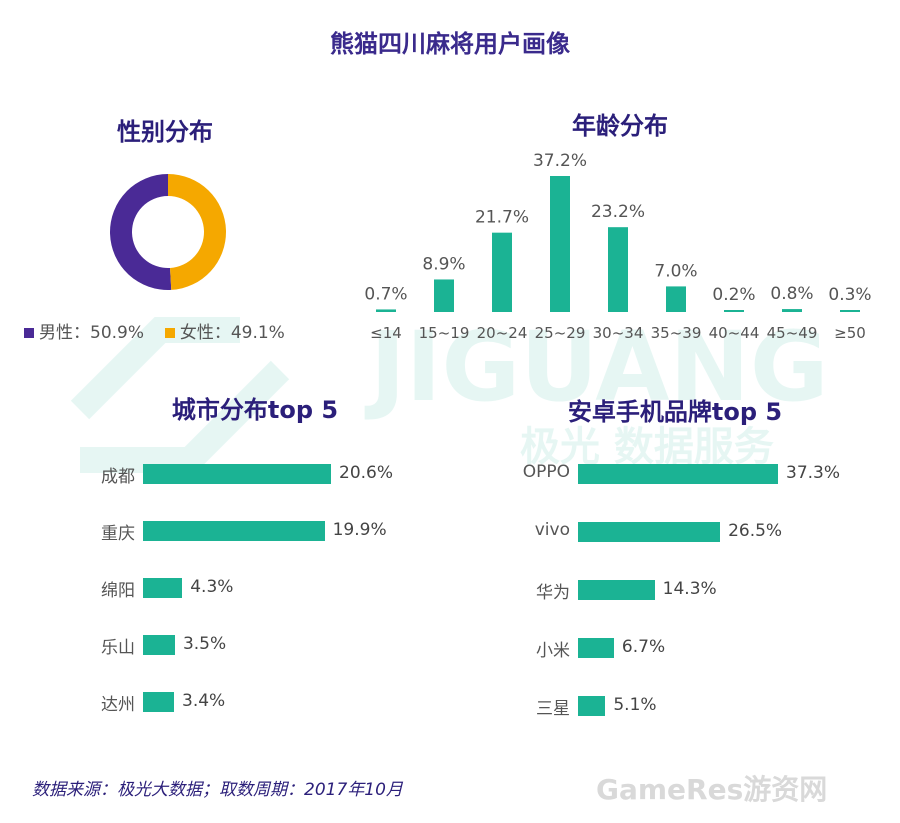 The image size is (900, 823). I want to click on city-category-label: 绵阳, so click(118, 591).